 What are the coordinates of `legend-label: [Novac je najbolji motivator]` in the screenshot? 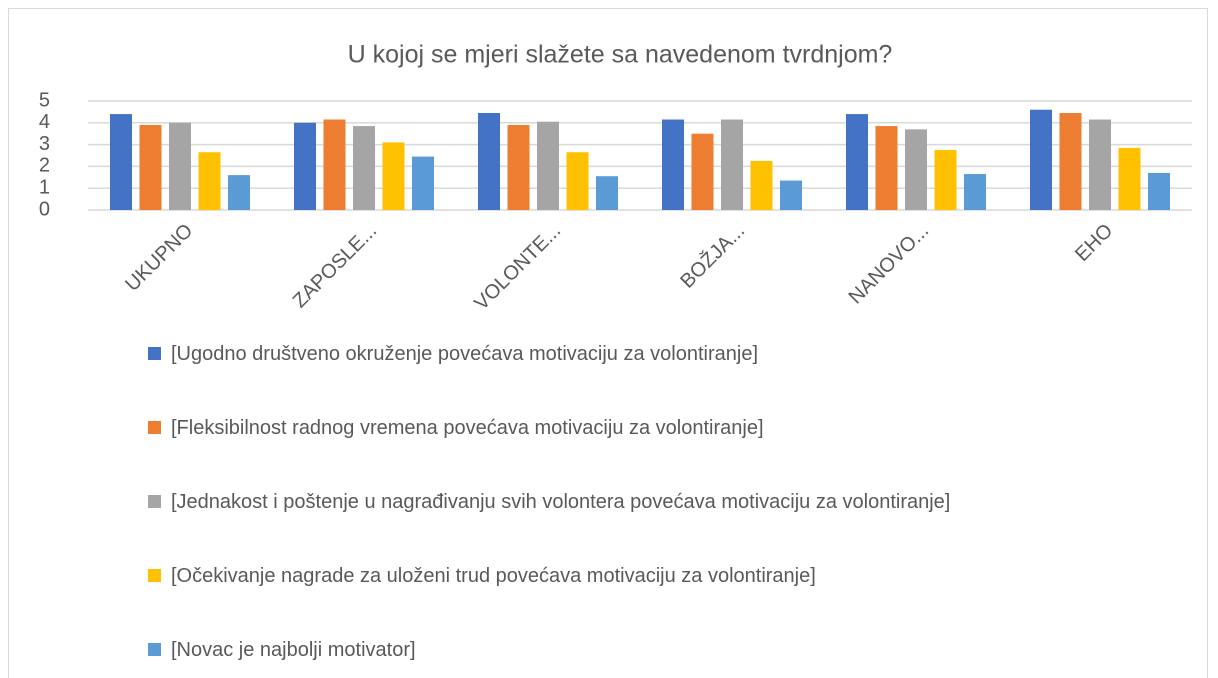 It's located at (293, 650).